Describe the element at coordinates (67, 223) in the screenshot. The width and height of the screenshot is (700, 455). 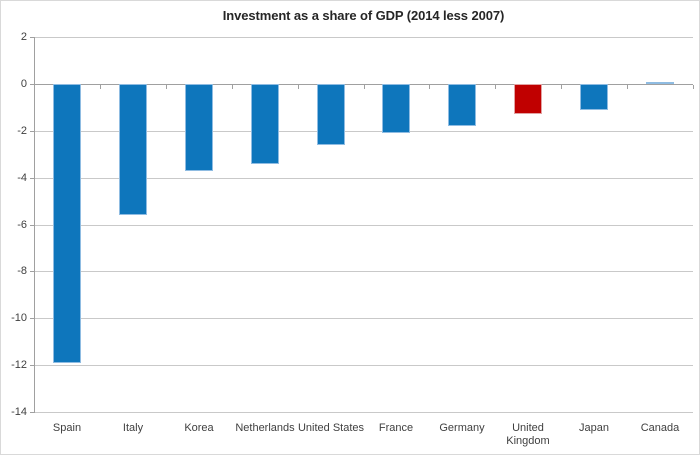
I see `bar-spain` at that location.